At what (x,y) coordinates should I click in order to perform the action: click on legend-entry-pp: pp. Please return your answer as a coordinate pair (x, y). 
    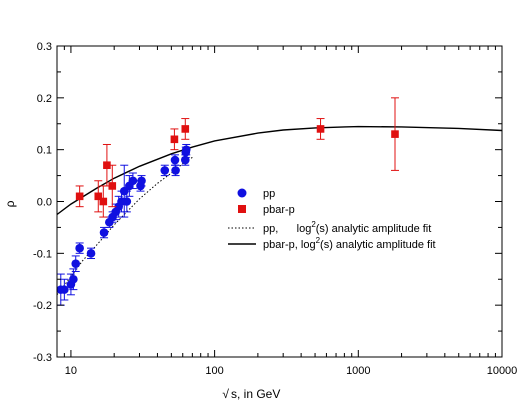
    Looking at the image, I should click on (256, 194).